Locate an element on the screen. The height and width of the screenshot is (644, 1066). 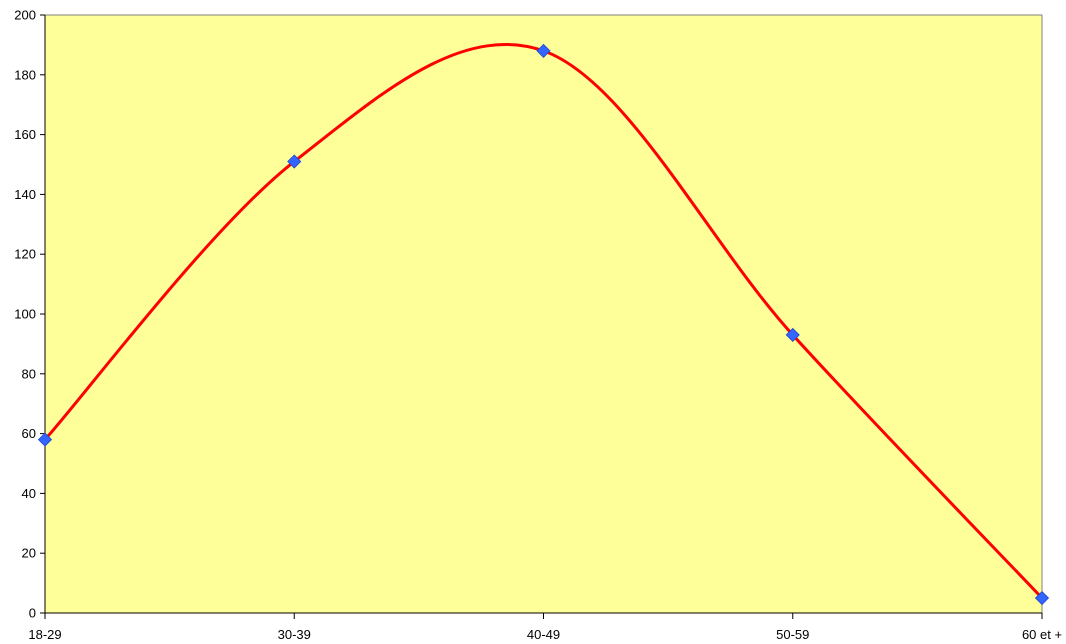
y-tick-label: 160 is located at coordinates (25, 134).